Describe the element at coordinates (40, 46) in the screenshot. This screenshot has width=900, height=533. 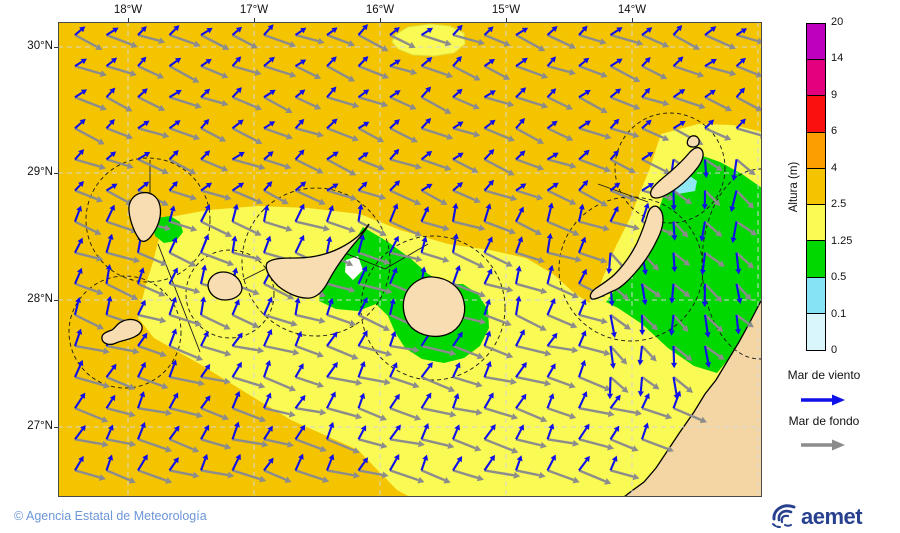
I see `latitude-label: 30°N` at that location.